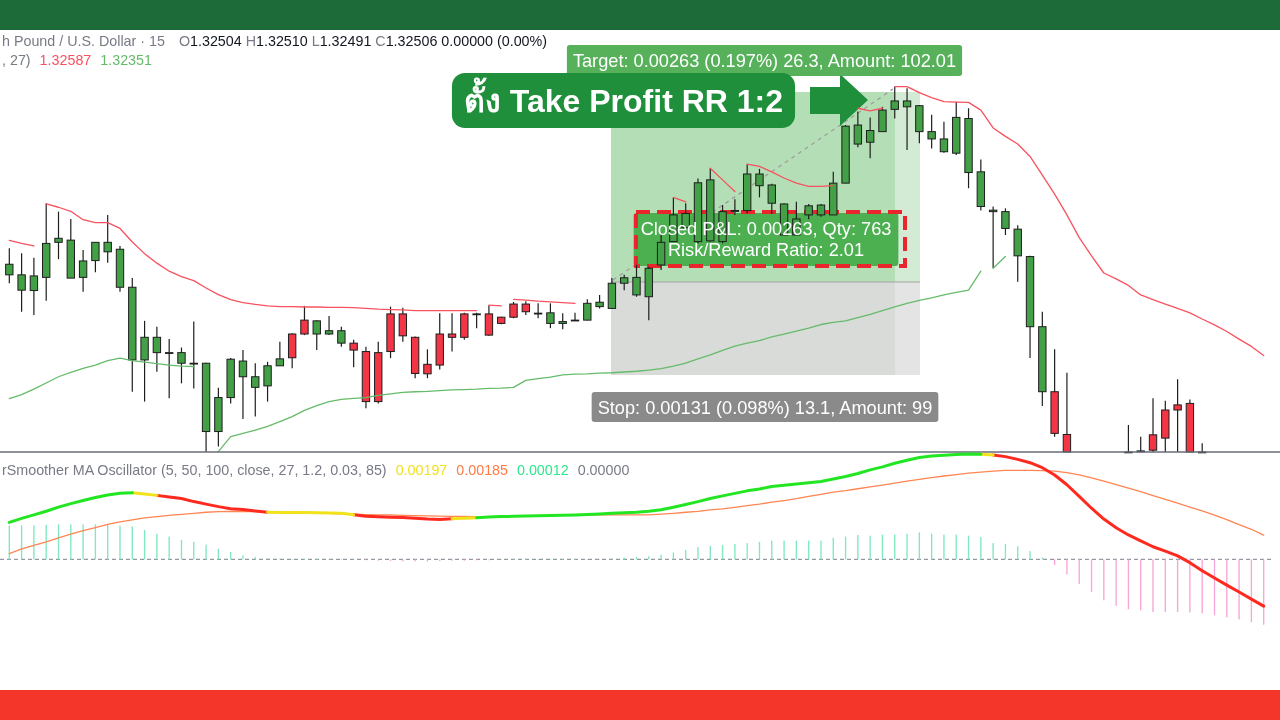  Describe the element at coordinates (765, 407) in the screenshot. I see `annotation: Stop: 0.00131 (0.098%) 13.1, Amount: 99` at that location.